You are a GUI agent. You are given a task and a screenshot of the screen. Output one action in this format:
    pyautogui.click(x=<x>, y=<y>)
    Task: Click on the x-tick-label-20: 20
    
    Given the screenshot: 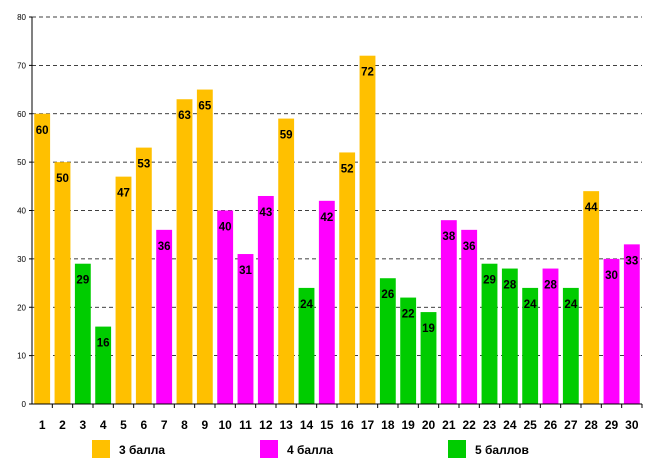 What is the action you would take?
    pyautogui.click(x=429, y=425)
    